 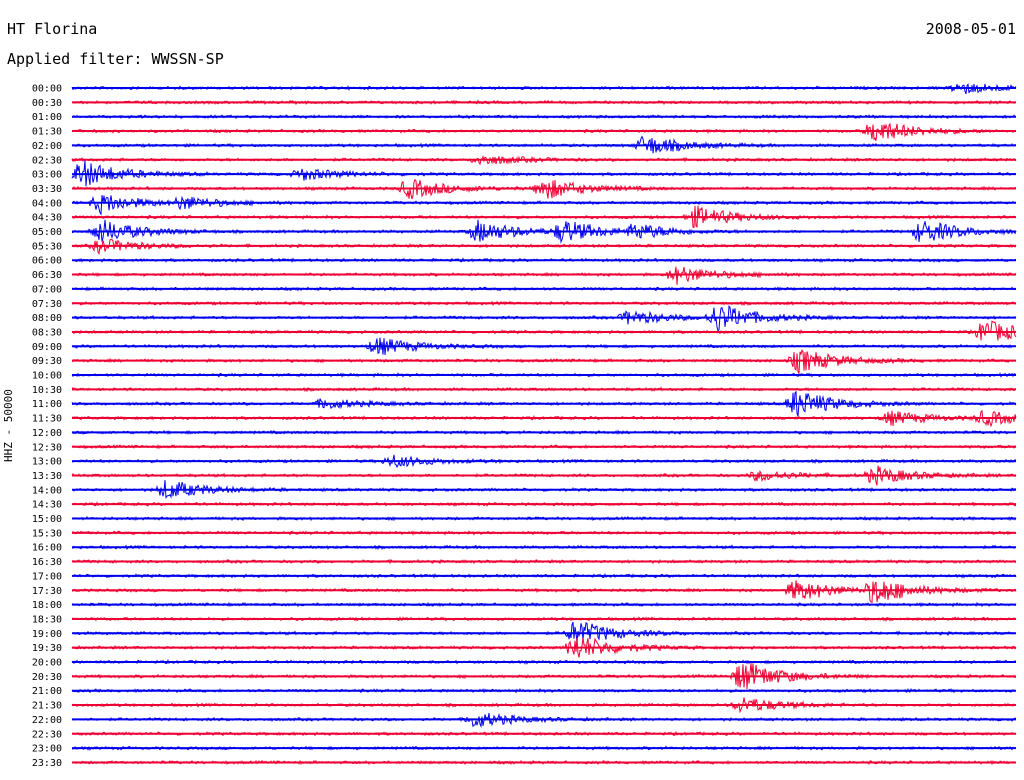 What do you see at coordinates (47, 706) in the screenshot?
I see `trace-label: 21:30` at bounding box center [47, 706].